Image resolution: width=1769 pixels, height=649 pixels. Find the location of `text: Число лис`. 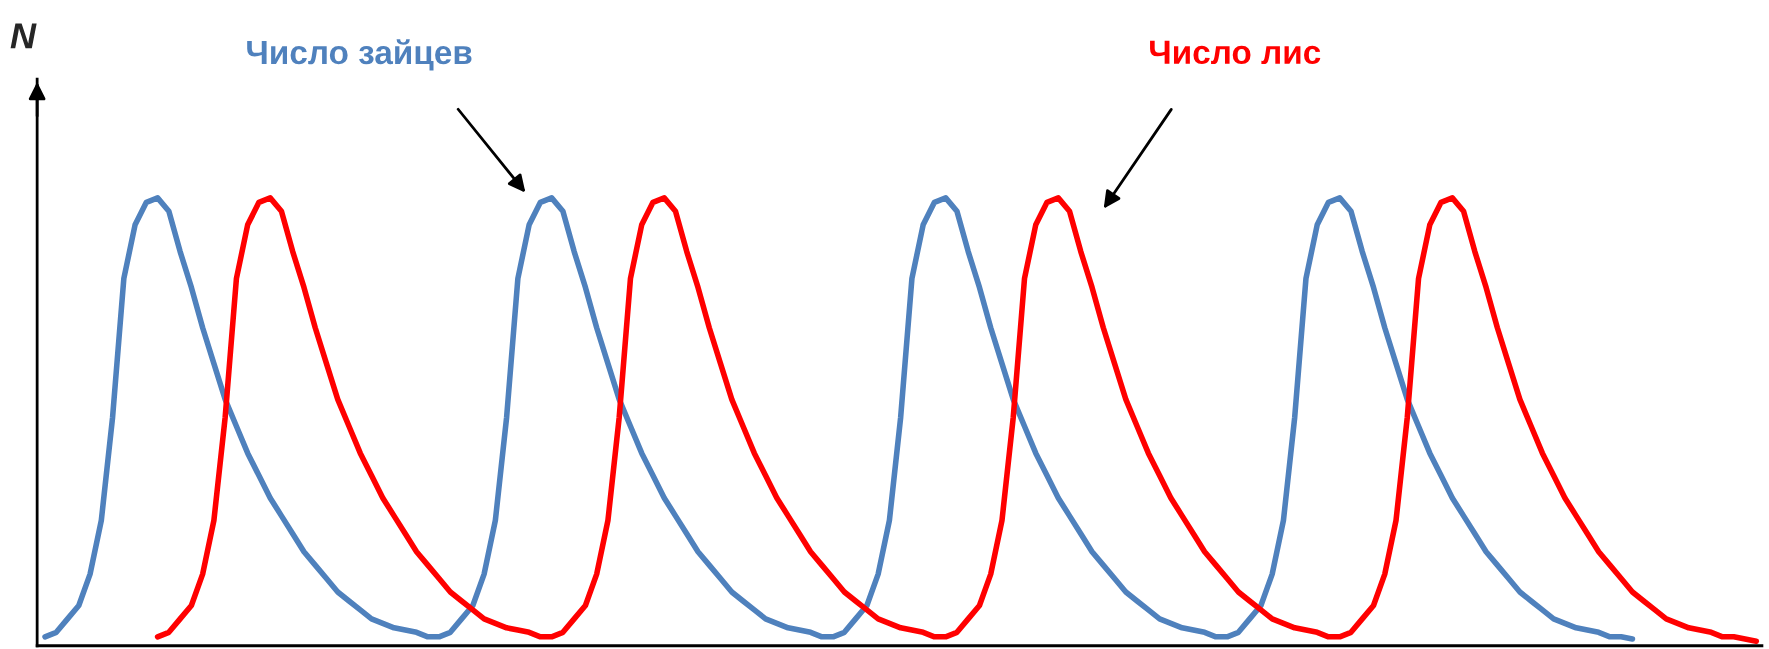

text: Число лис is located at coordinates (1235, 52).